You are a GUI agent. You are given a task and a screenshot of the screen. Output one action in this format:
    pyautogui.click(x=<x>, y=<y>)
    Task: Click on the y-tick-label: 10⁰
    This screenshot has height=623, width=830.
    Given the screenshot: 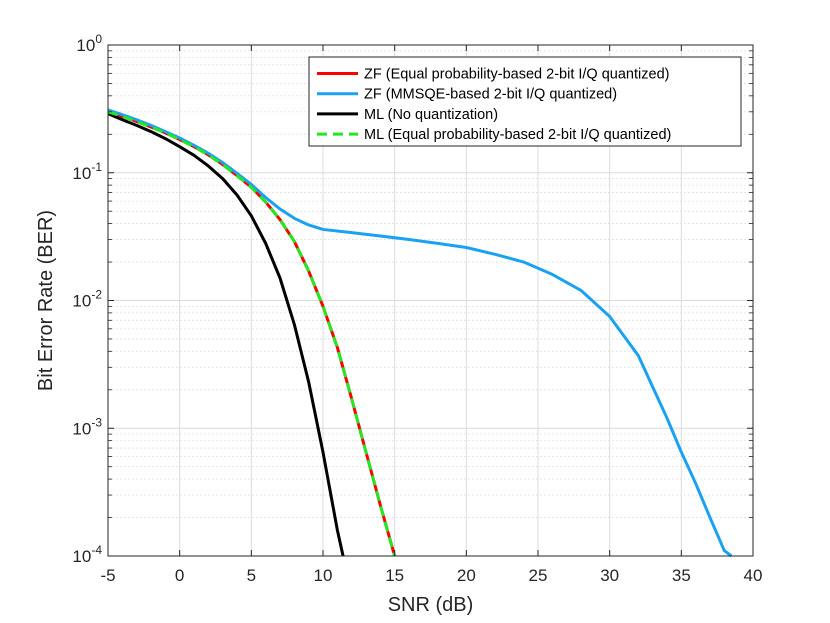 What is the action you would take?
    pyautogui.click(x=89, y=43)
    